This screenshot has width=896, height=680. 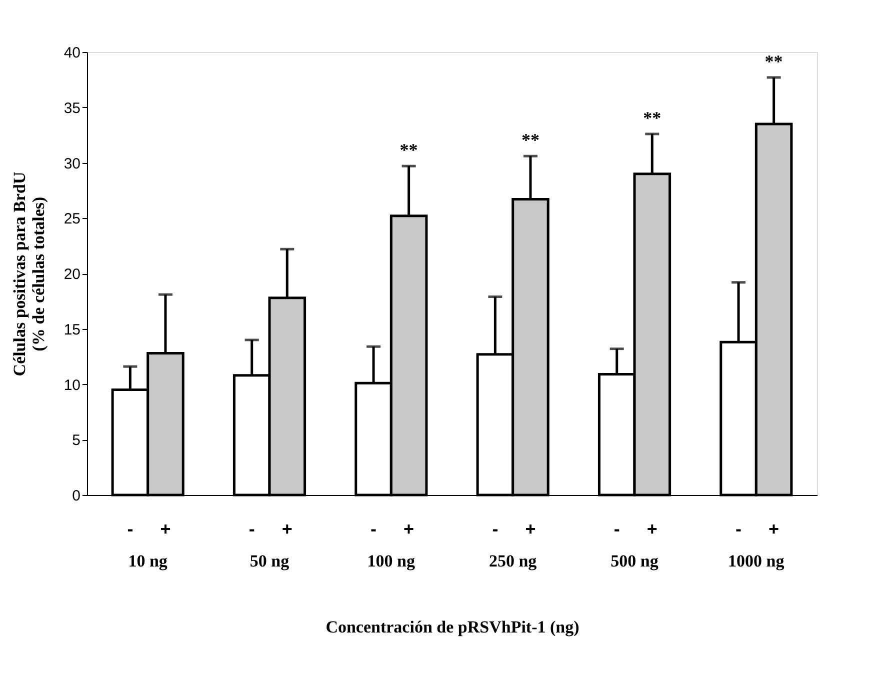 I want to click on y-tick-label: 10, so click(x=72, y=385).